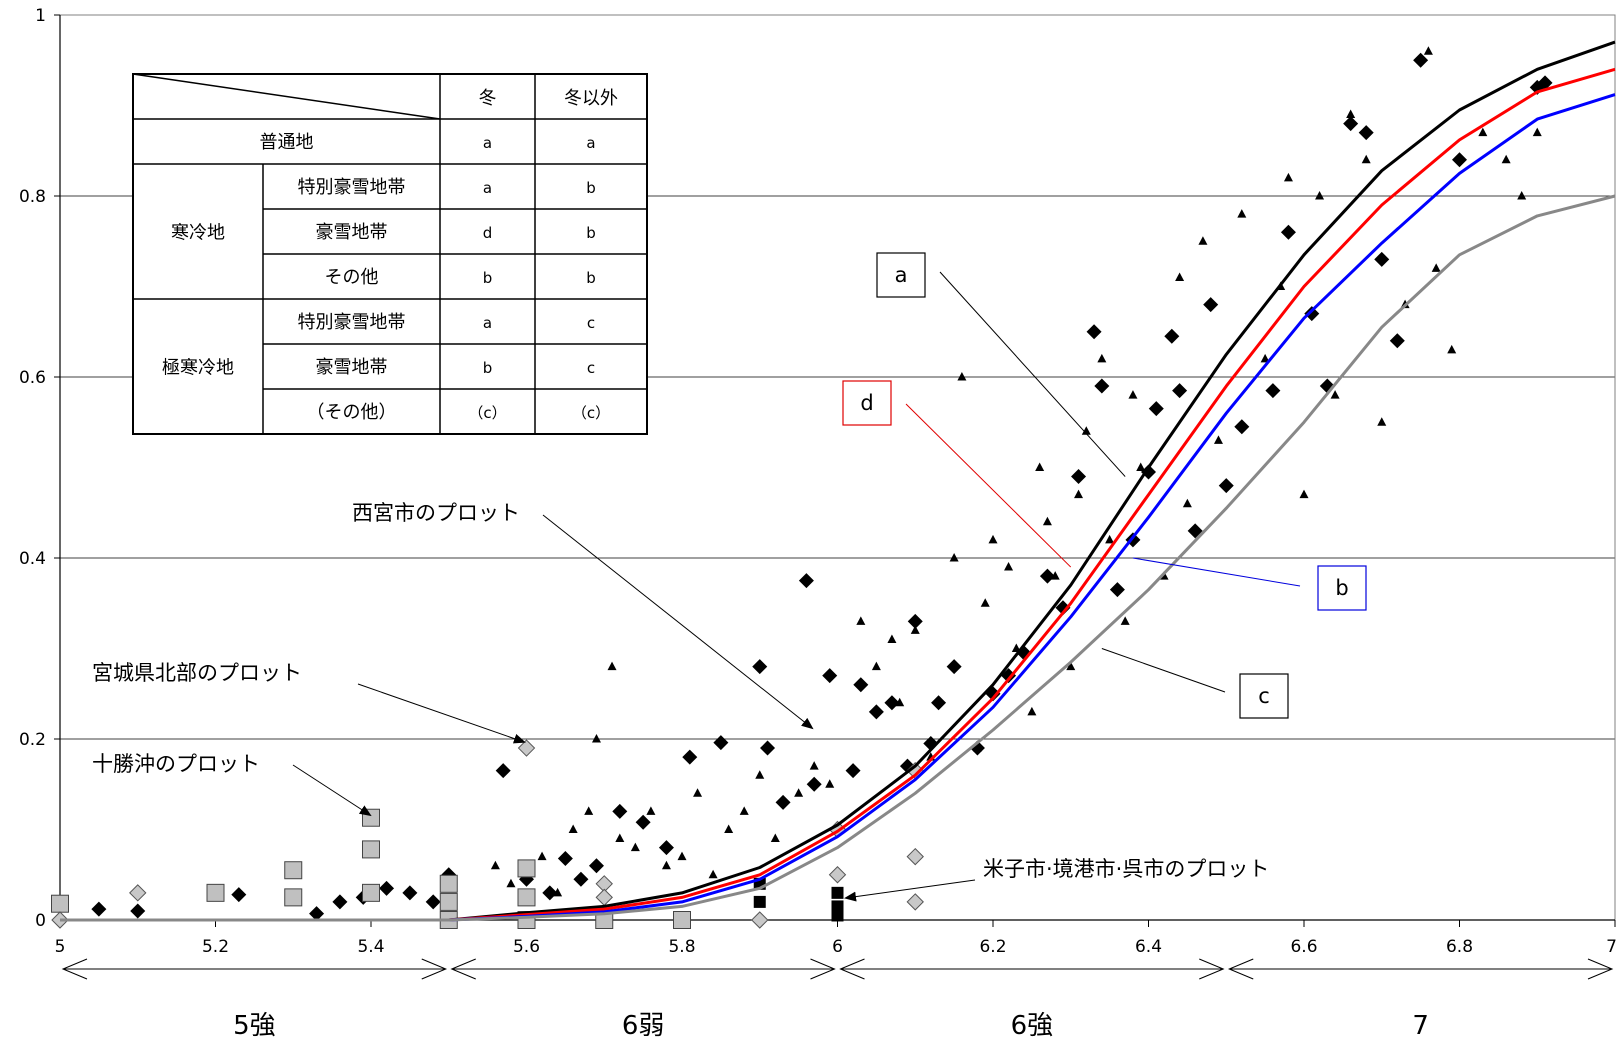 The height and width of the screenshot is (1048, 1621). I want to click on band-arrow-head-left, so click(463, 969).